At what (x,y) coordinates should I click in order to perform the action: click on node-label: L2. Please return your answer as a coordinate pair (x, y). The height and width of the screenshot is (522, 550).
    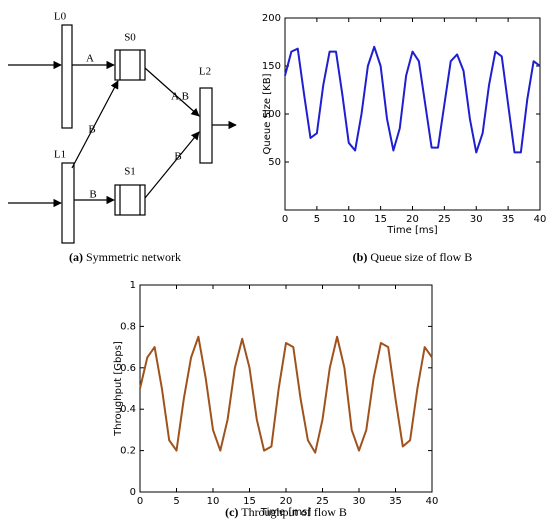
    Looking at the image, I should click on (205, 72).